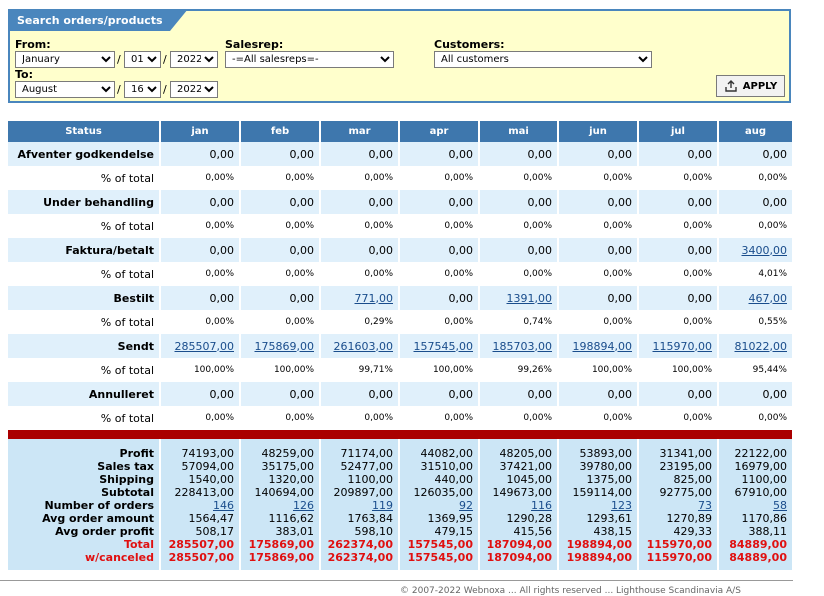  Describe the element at coordinates (65, 59) in the screenshot. I see `from-month-select: January` at that location.